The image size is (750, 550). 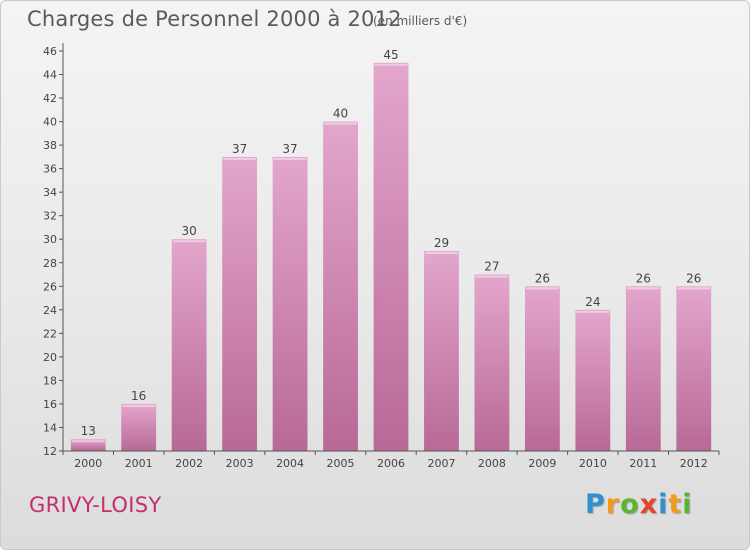 I want to click on bar-2011, so click(x=643, y=368).